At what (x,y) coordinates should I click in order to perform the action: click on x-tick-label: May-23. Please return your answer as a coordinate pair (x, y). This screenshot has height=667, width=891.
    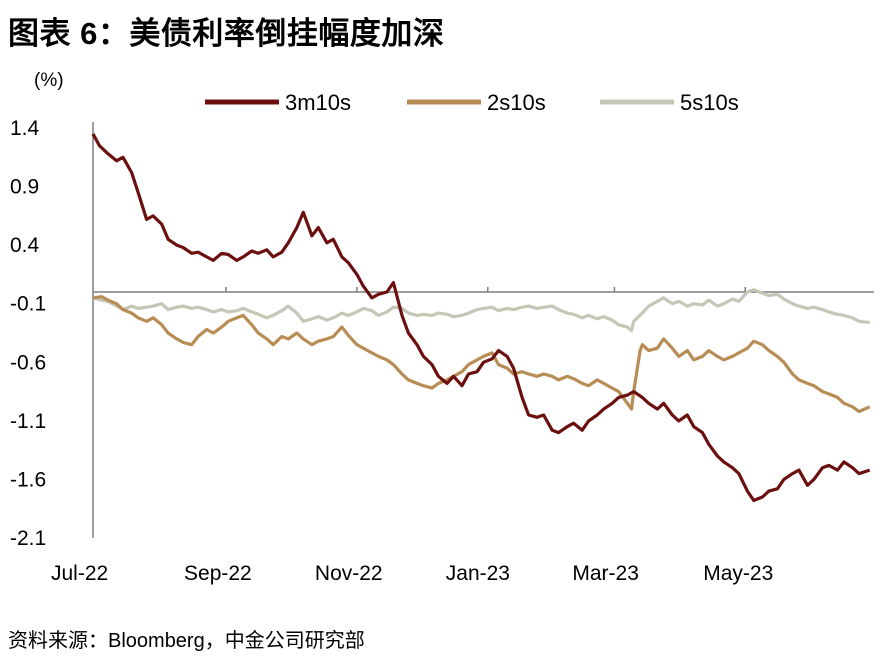
    Looking at the image, I should click on (738, 573).